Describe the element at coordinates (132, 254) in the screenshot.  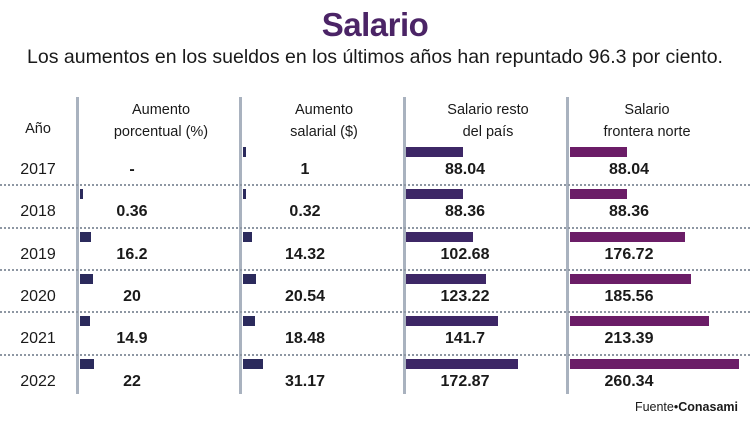
I see `pct-value: 16.2` at that location.